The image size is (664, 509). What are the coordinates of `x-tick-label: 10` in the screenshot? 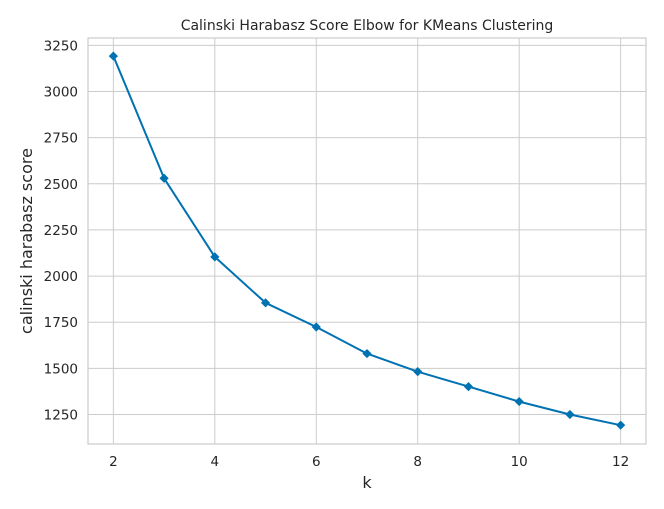 It's located at (519, 462).